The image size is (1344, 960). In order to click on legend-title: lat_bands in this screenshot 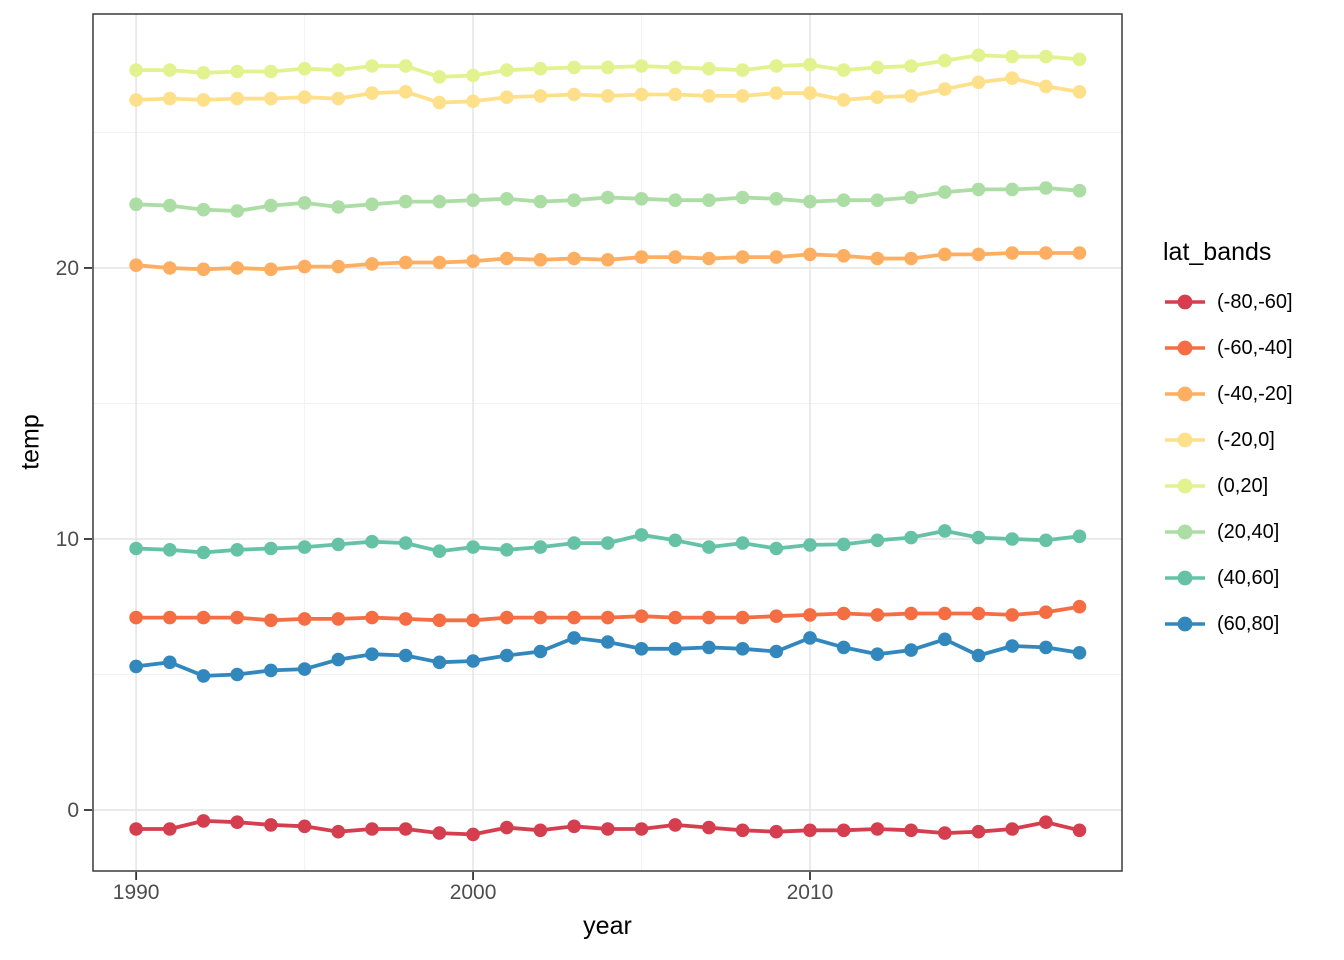, I will do `click(1217, 252)`.